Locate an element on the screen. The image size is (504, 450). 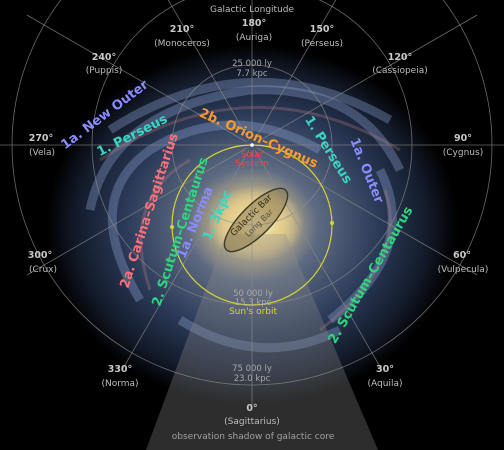
lon-330-name: (Norma) is located at coordinates (119, 384).